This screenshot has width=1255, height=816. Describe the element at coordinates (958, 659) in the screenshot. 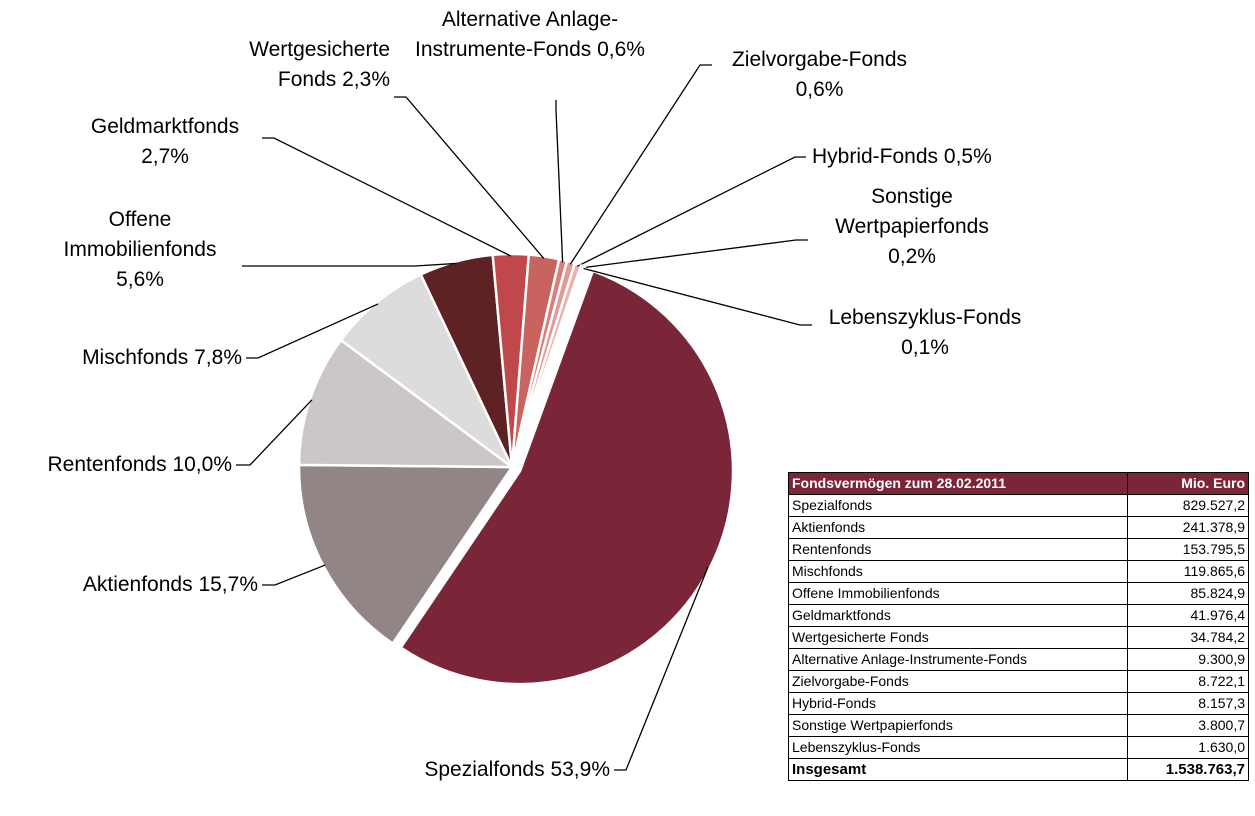

I see `table-cell: Alternative Anlage-Instrumente-Fonds` at that location.